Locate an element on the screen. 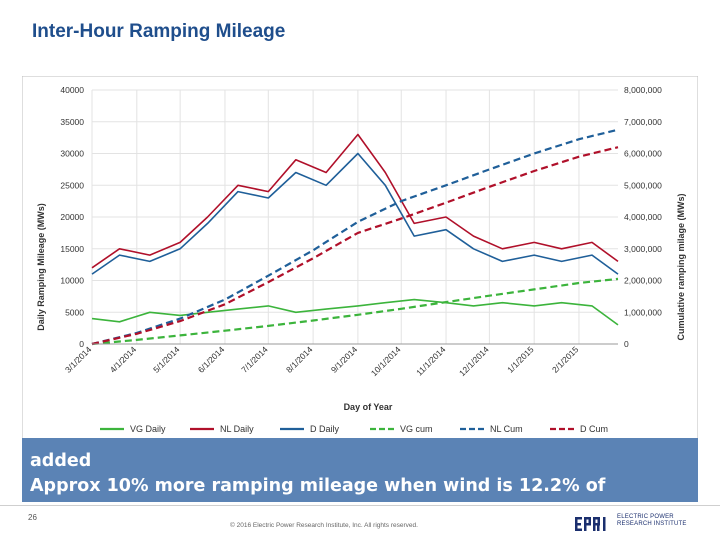 Image resolution: width=720 pixels, height=540 pixels. y-tick-label: 35000 is located at coordinates (72, 122).